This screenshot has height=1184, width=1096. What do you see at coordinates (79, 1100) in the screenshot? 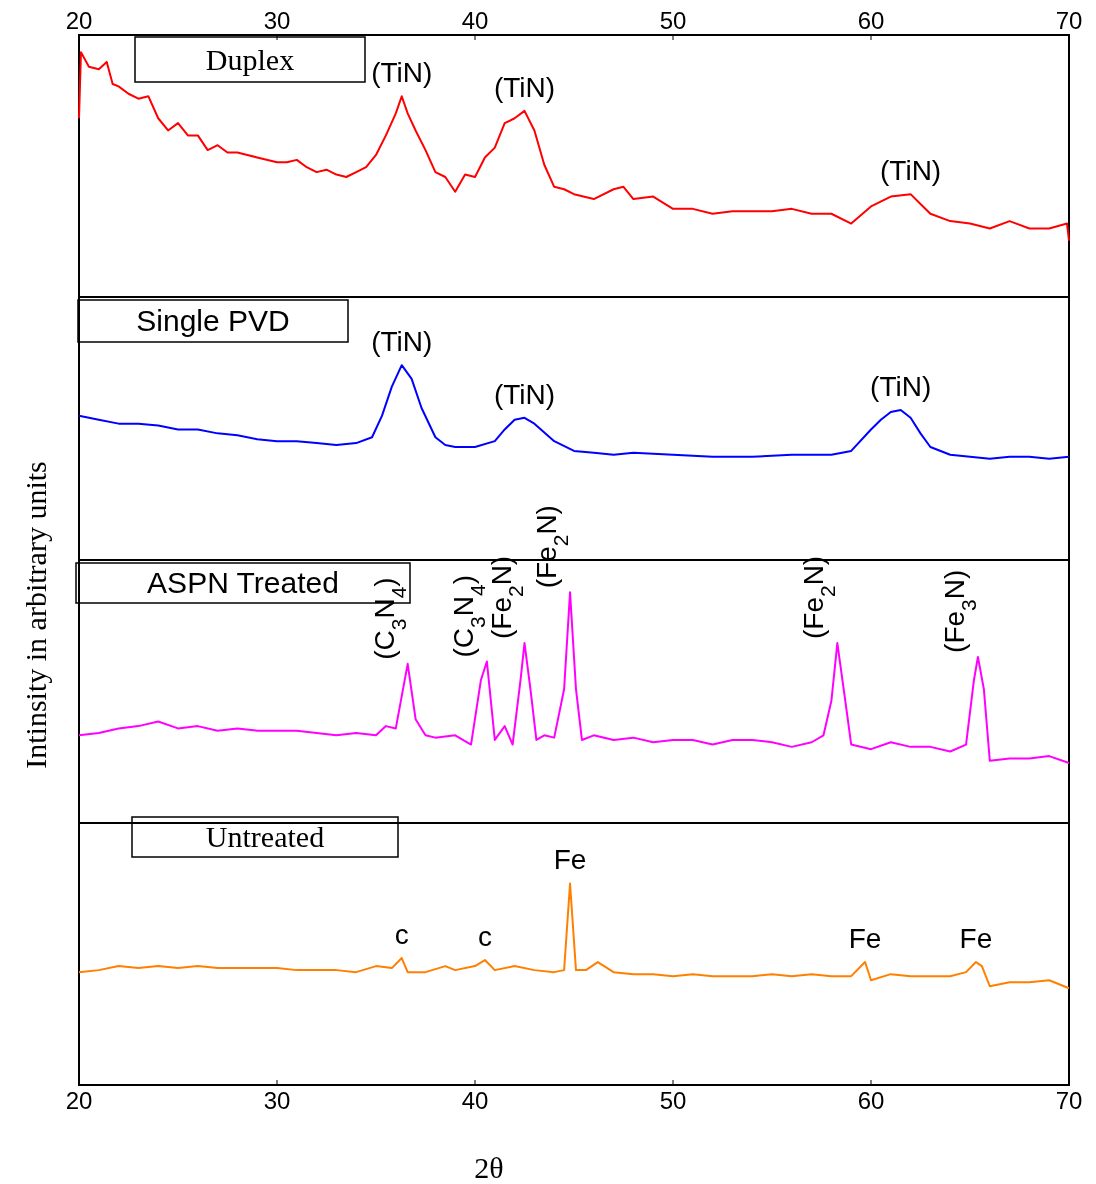
I see `x-tick-label: 20` at bounding box center [79, 1100].